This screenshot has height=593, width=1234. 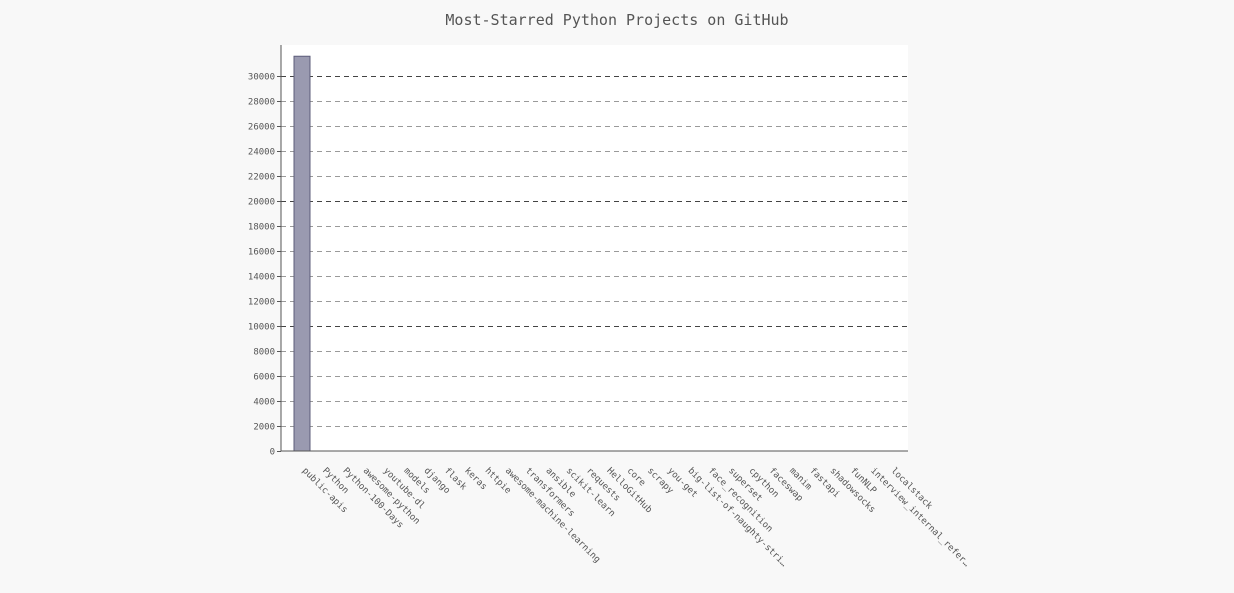 What do you see at coordinates (261, 228) in the screenshot?
I see `y-tick-label: 18000` at bounding box center [261, 228].